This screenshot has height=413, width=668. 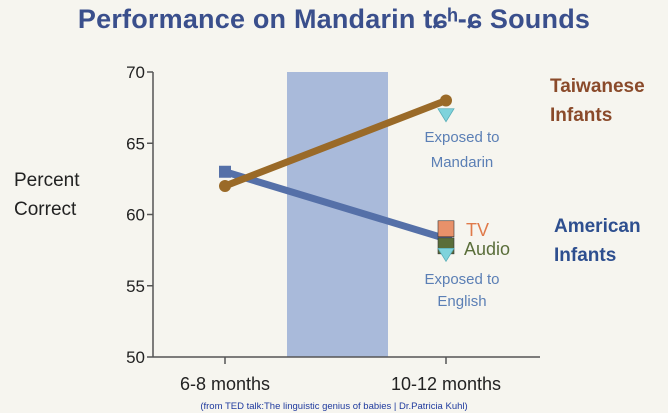 I want to click on y-axis-label: Percent Correct, so click(x=59, y=195).